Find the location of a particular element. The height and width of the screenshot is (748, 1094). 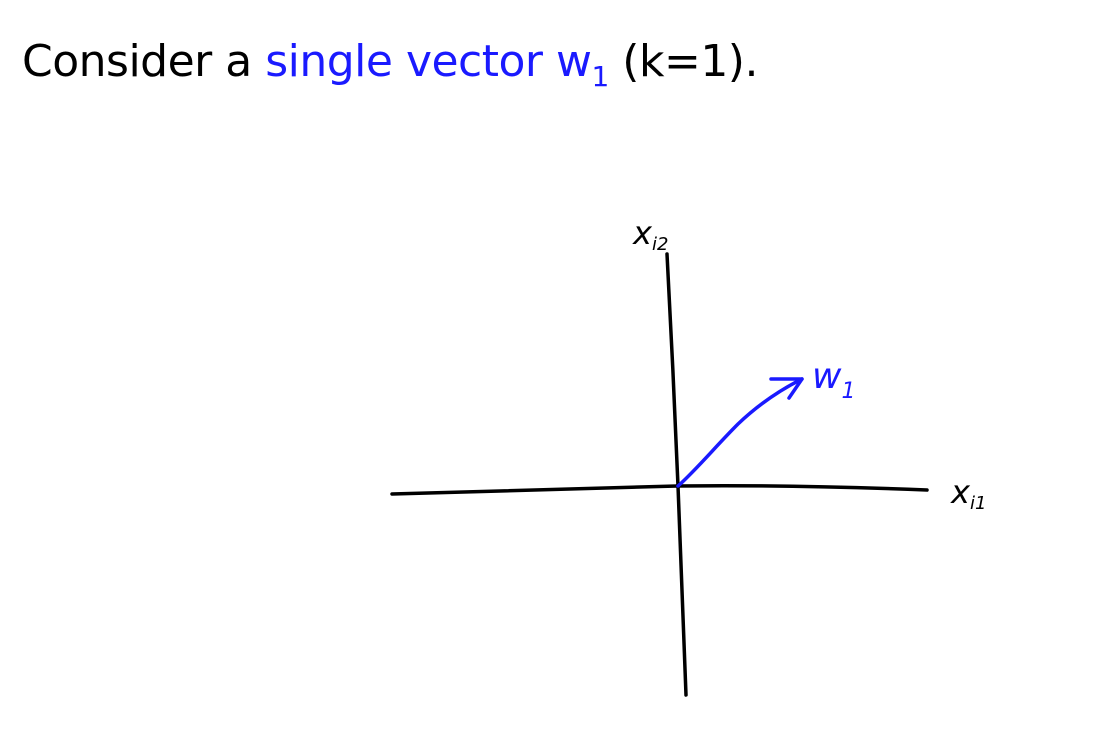

title-prefix: Consider a is located at coordinates (144, 61).